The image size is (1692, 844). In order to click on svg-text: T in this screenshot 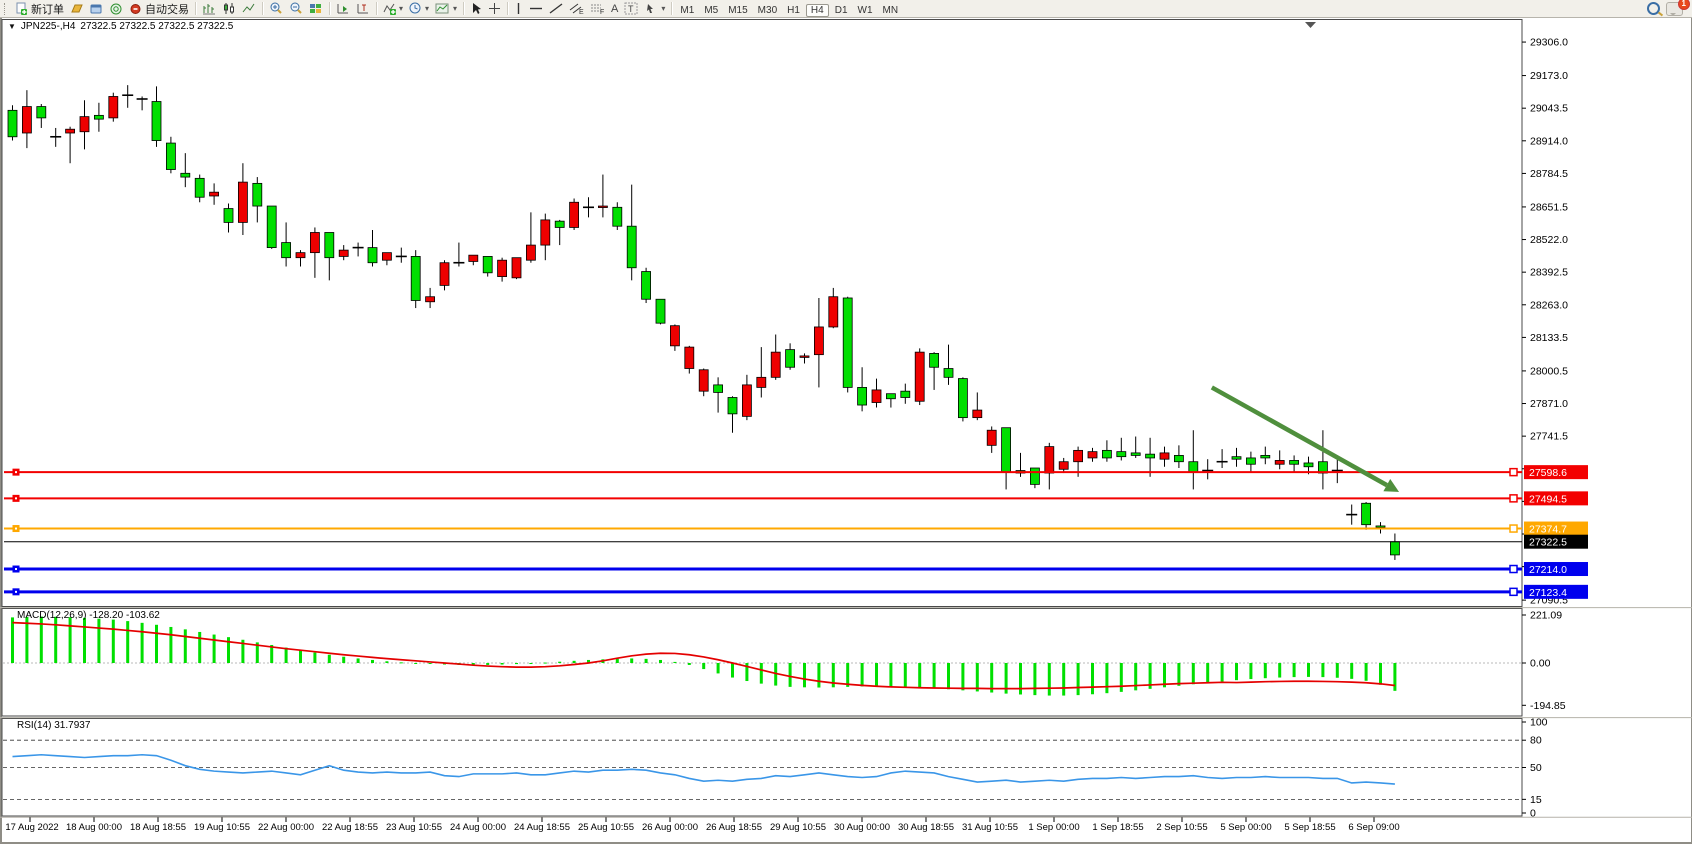, I will do `click(631, 9)`.